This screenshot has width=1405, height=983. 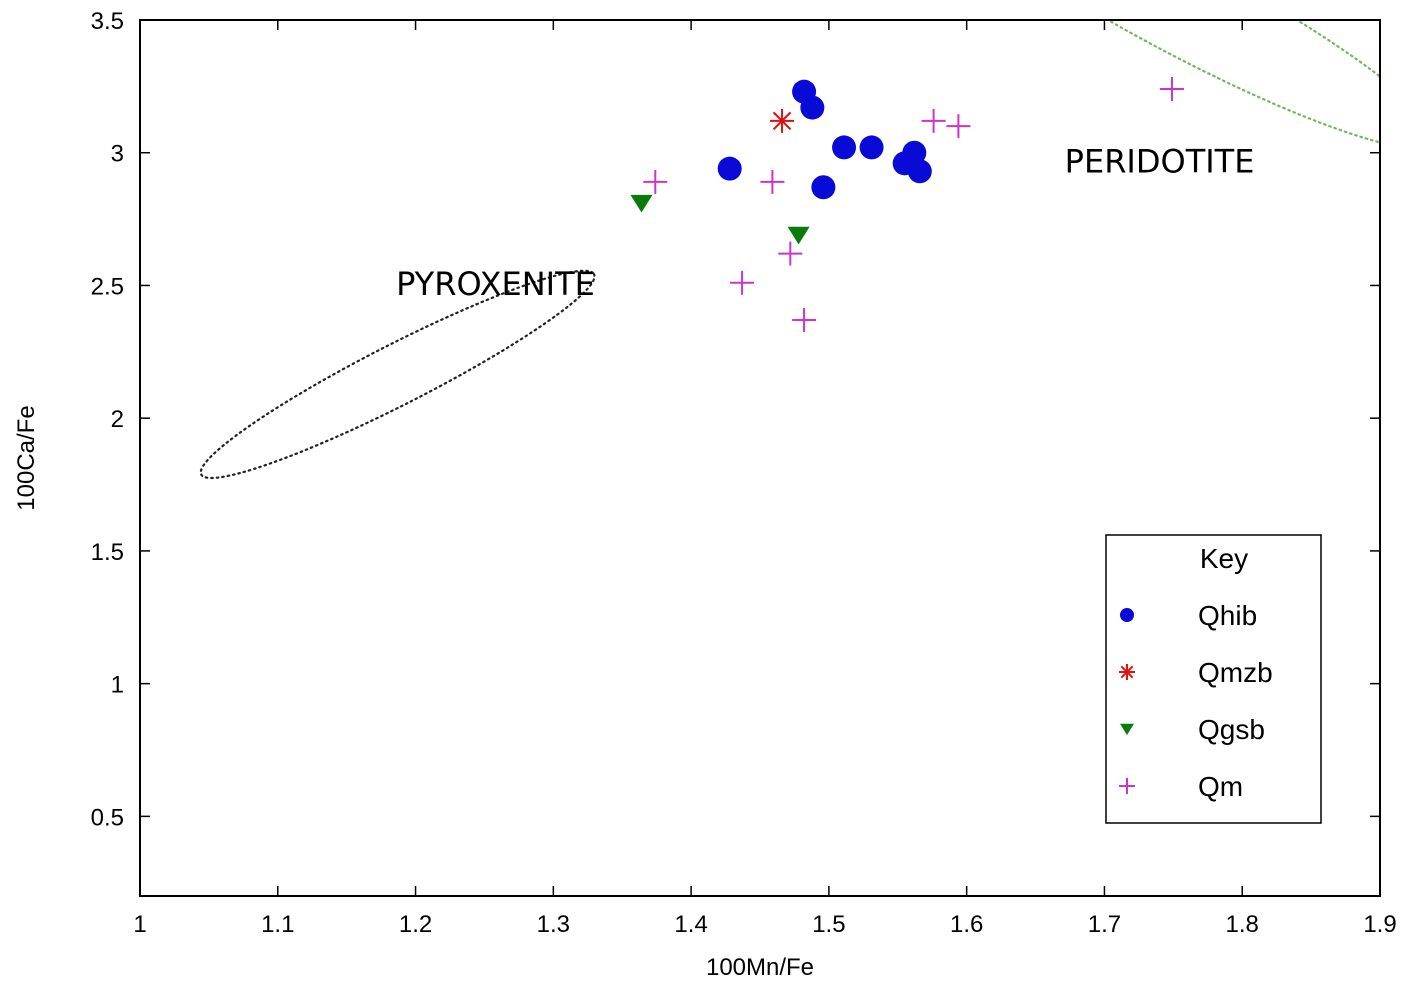 I want to click on x-tick-label: 1.5, so click(x=828, y=924).